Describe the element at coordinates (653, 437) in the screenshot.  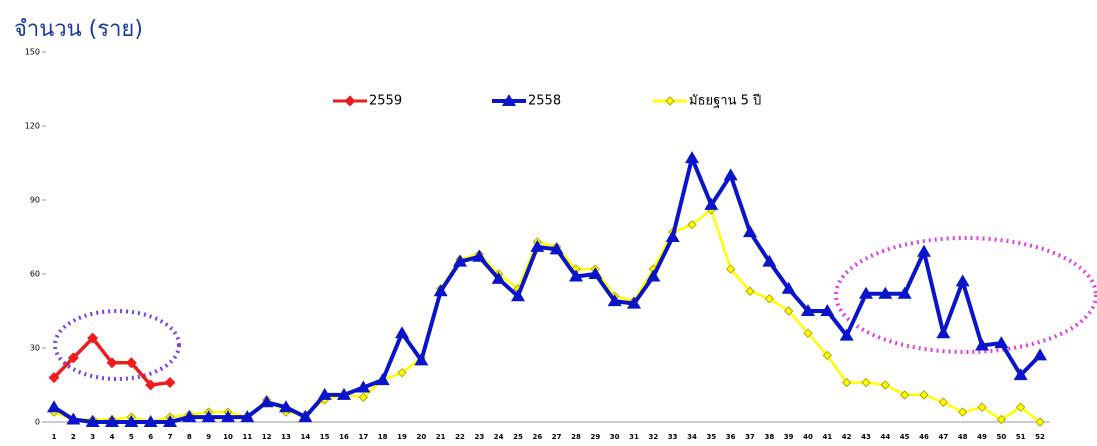
I see `x-tick-label: 32` at that location.